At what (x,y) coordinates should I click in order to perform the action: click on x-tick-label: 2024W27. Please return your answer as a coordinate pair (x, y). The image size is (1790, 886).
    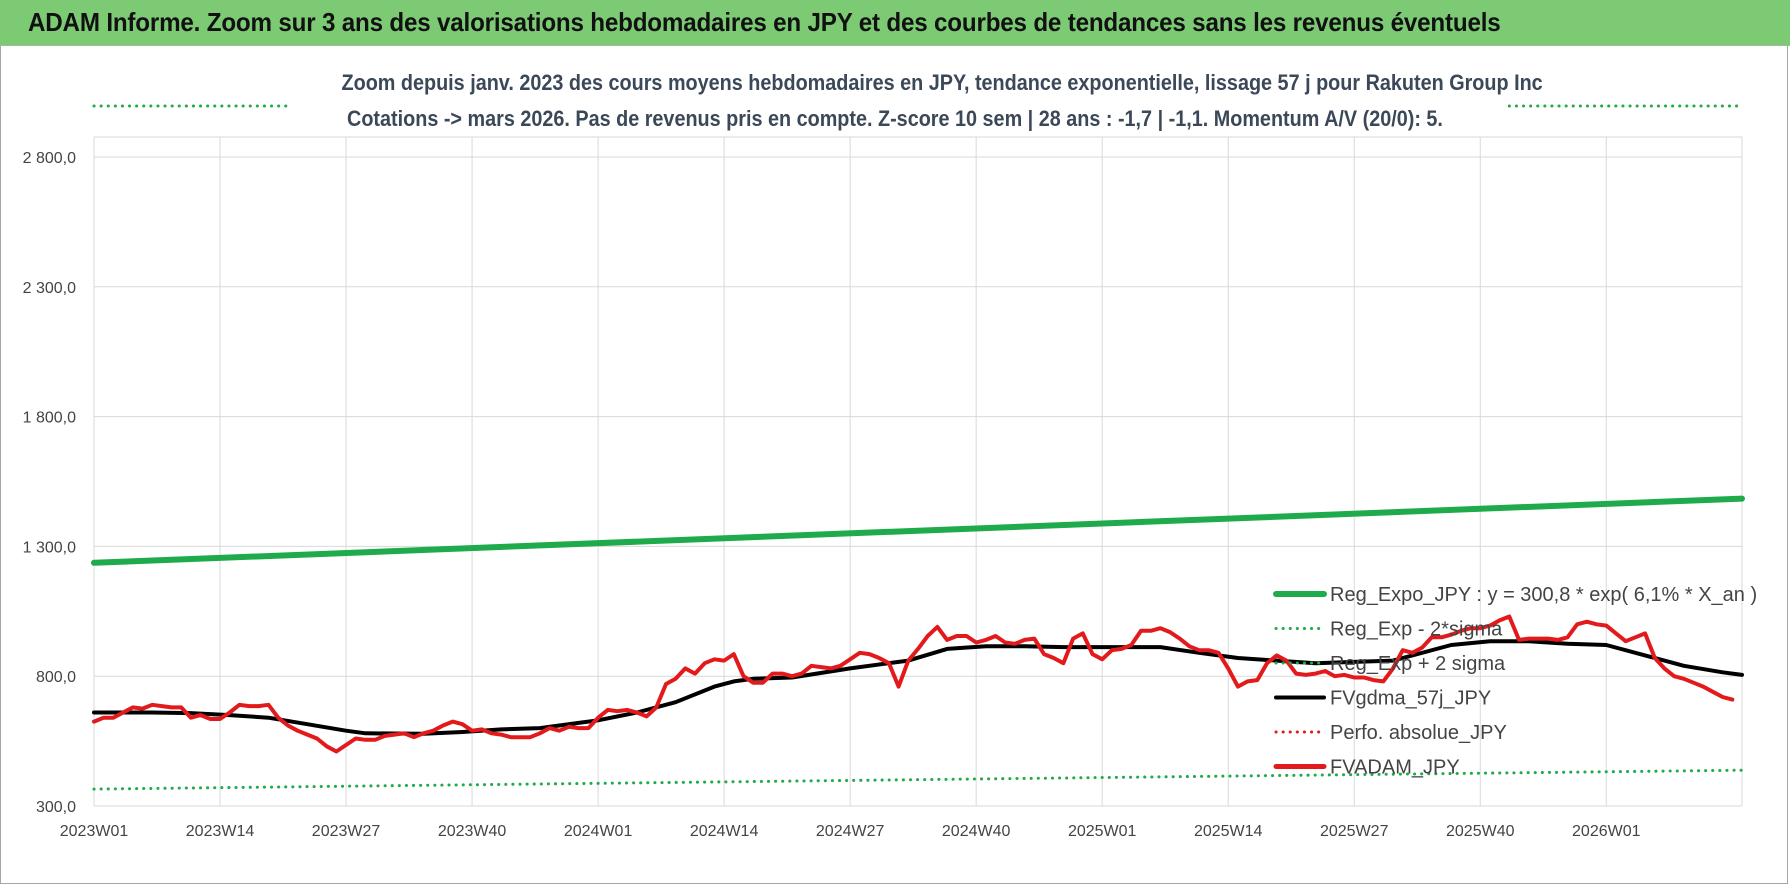
    Looking at the image, I should click on (850, 831).